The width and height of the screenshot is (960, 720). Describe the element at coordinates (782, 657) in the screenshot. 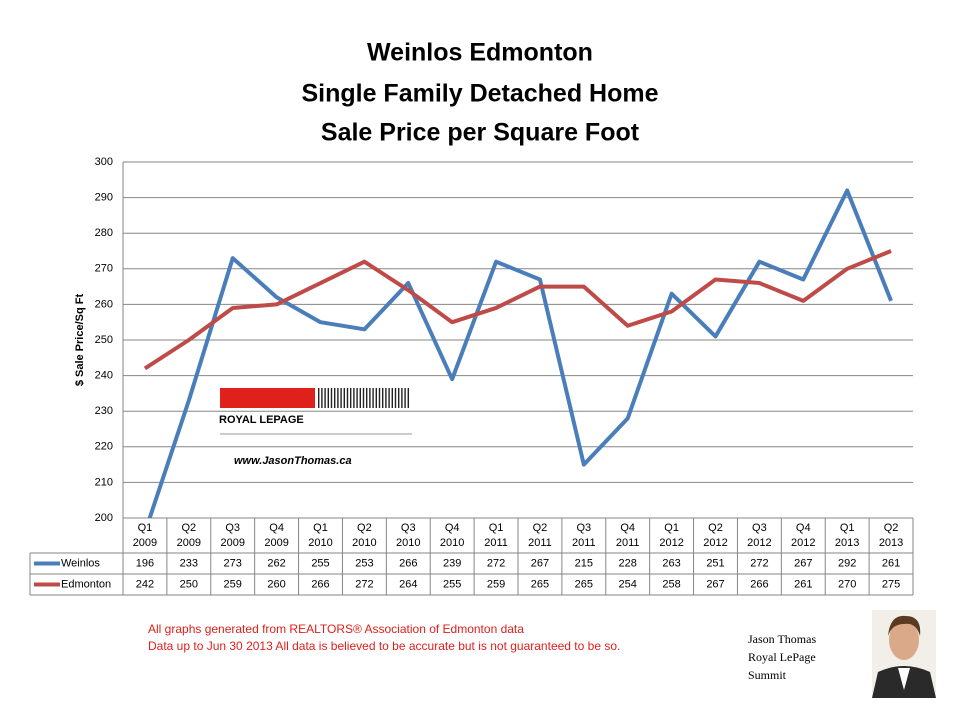

I see `author: Royal LePage` at that location.